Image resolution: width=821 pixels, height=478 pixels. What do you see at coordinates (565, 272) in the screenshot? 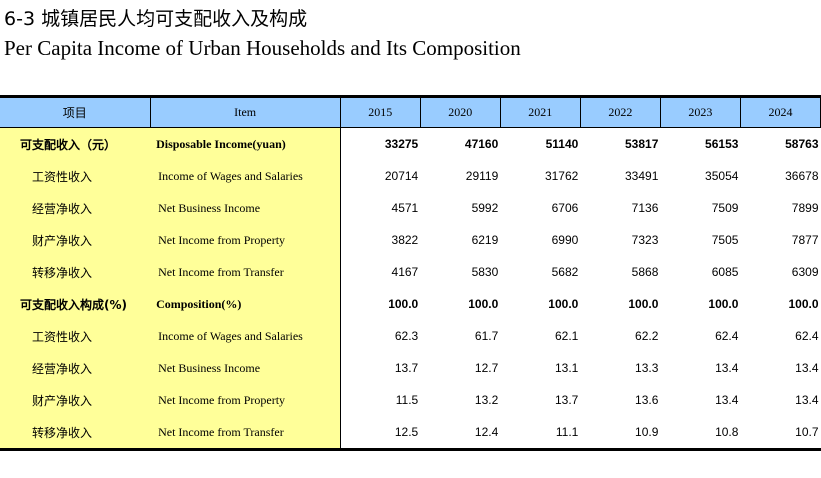
I see `cell-value: 5682` at bounding box center [565, 272].